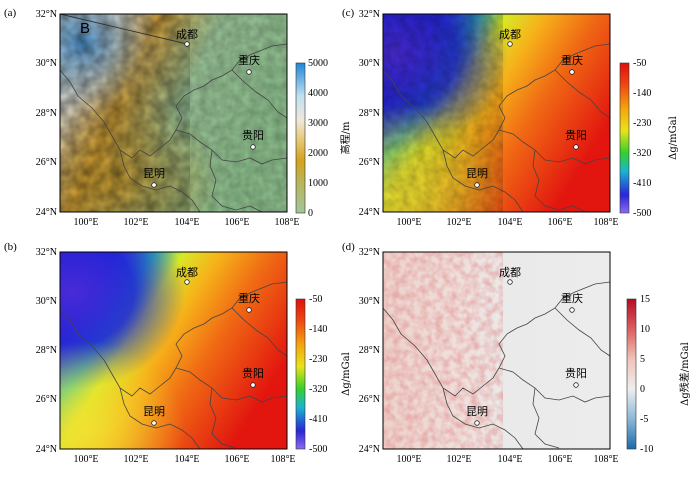 The width and height of the screenshot is (700, 486). Describe the element at coordinates (673, 138) in the screenshot. I see `colorbar-title-c: Δg/mGal` at that location.